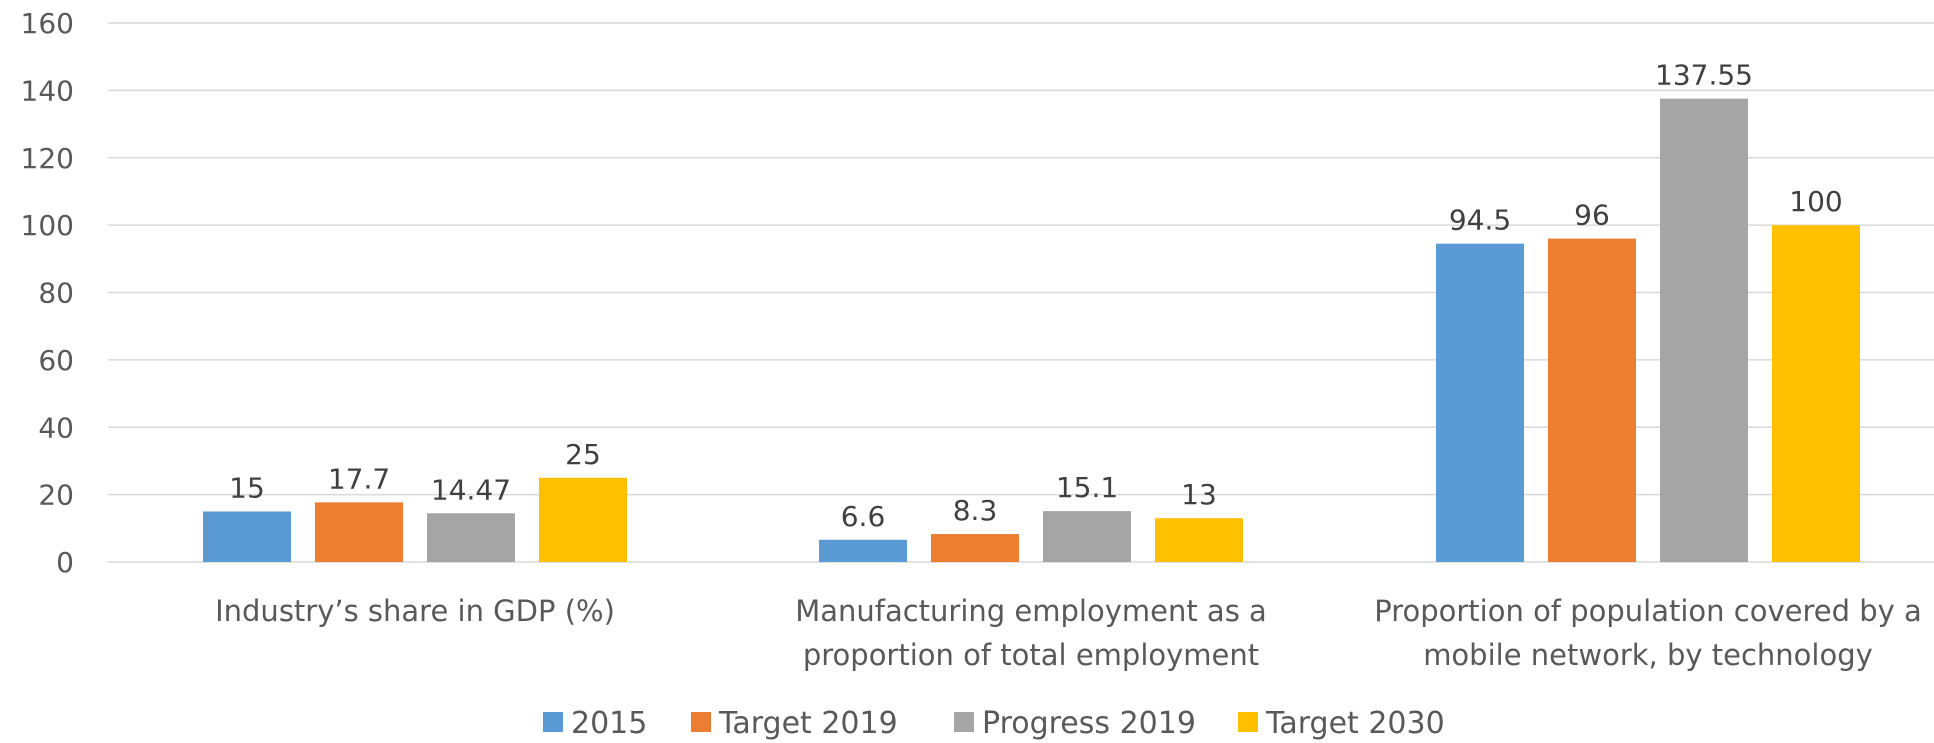 The image size is (1934, 743). I want to click on y-tick-label: 80, so click(56, 293).